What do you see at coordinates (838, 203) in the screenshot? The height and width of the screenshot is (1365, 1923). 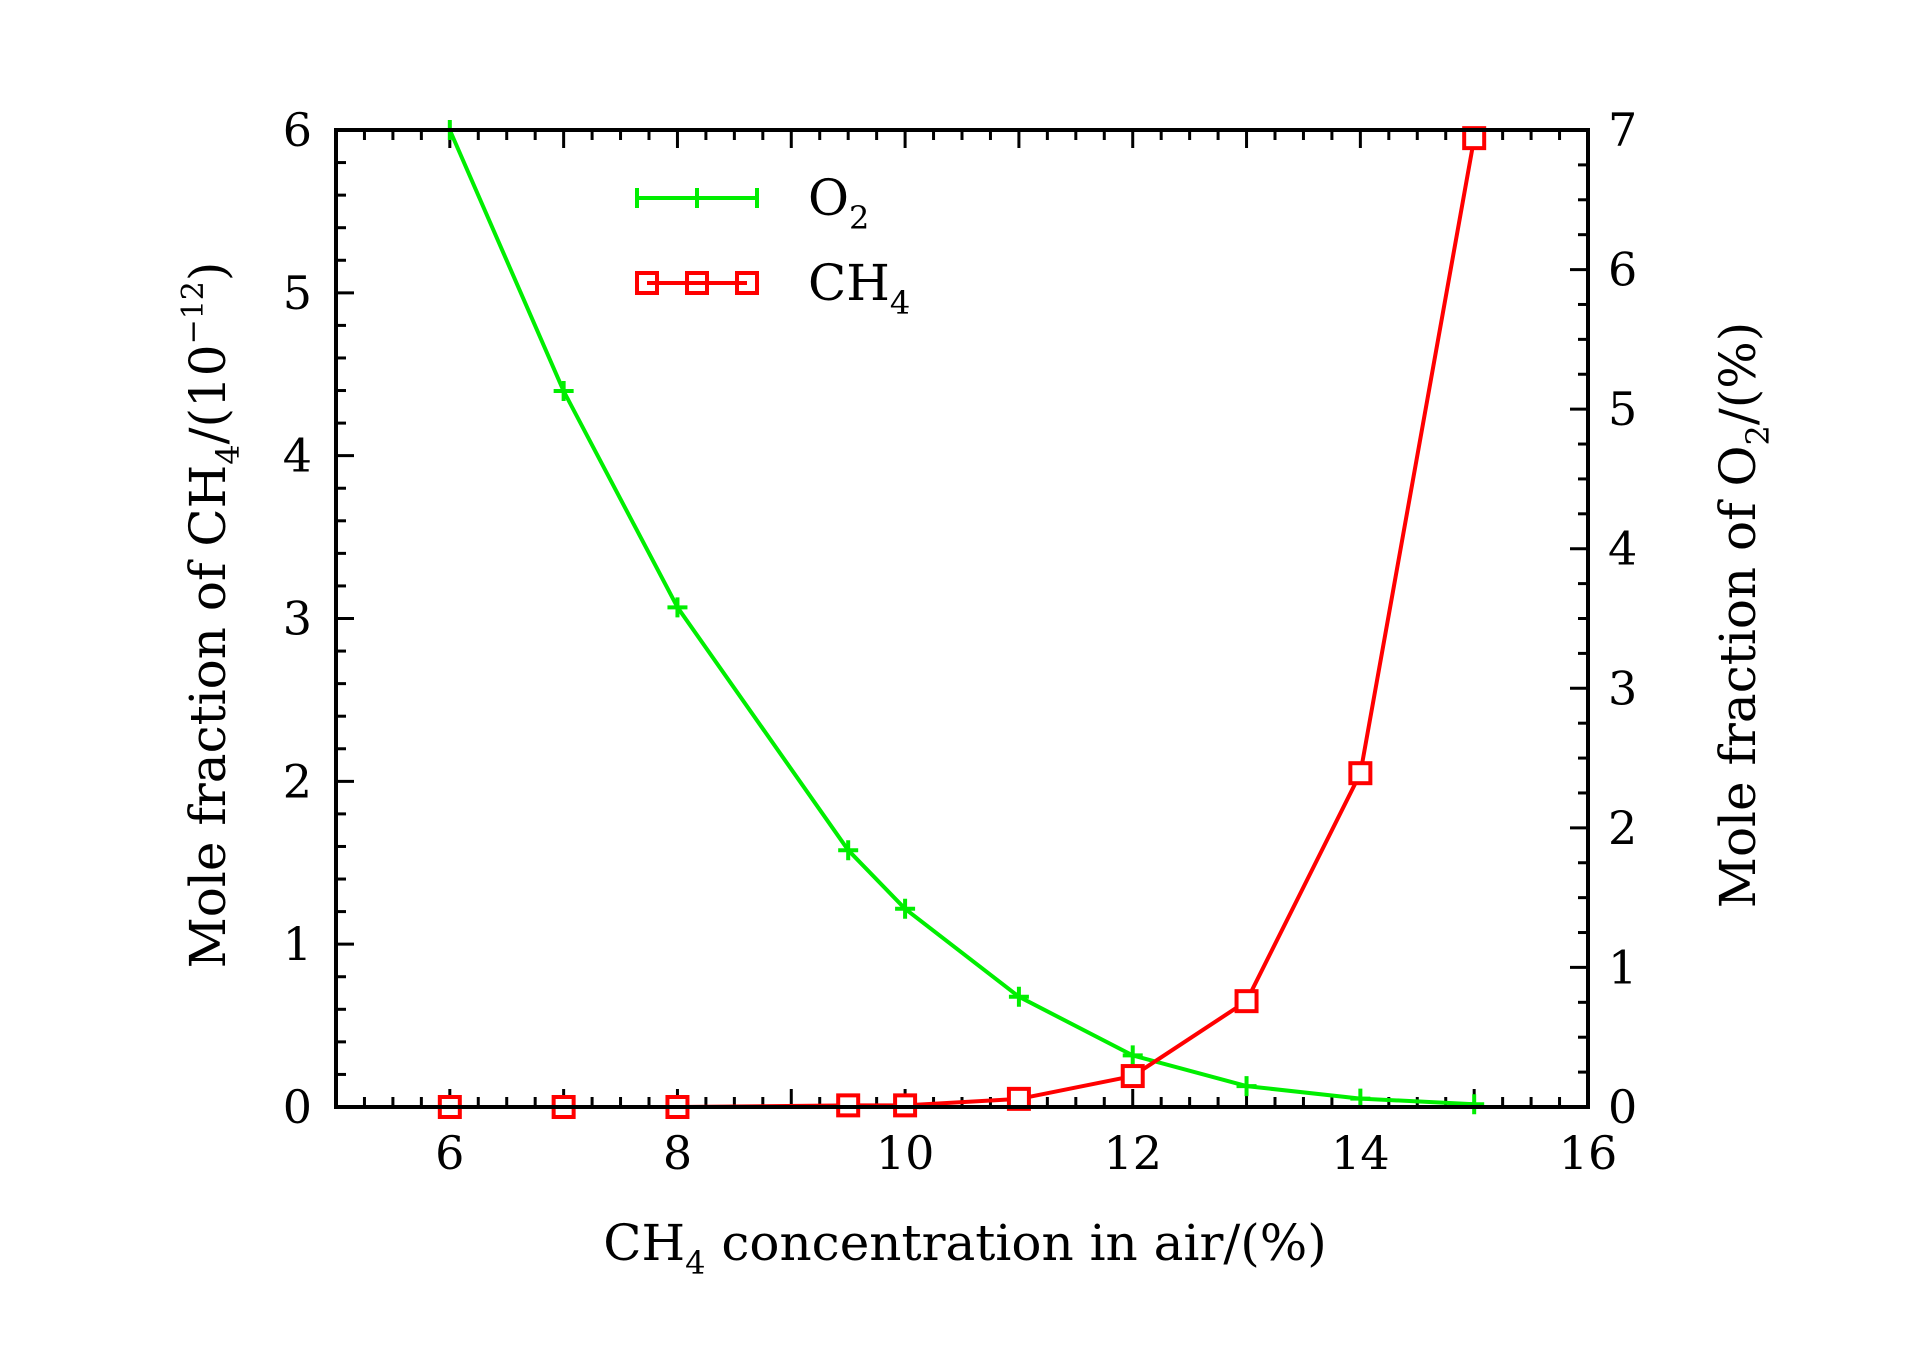 I see `legend-label-o2: O2` at bounding box center [838, 203].